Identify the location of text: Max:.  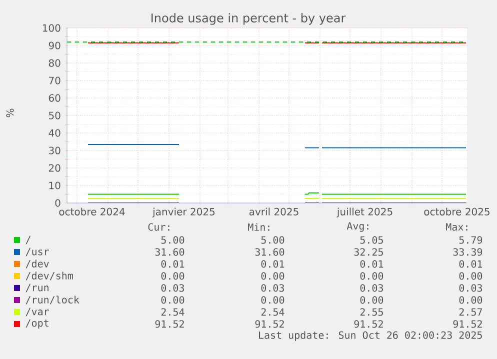
(457, 227).